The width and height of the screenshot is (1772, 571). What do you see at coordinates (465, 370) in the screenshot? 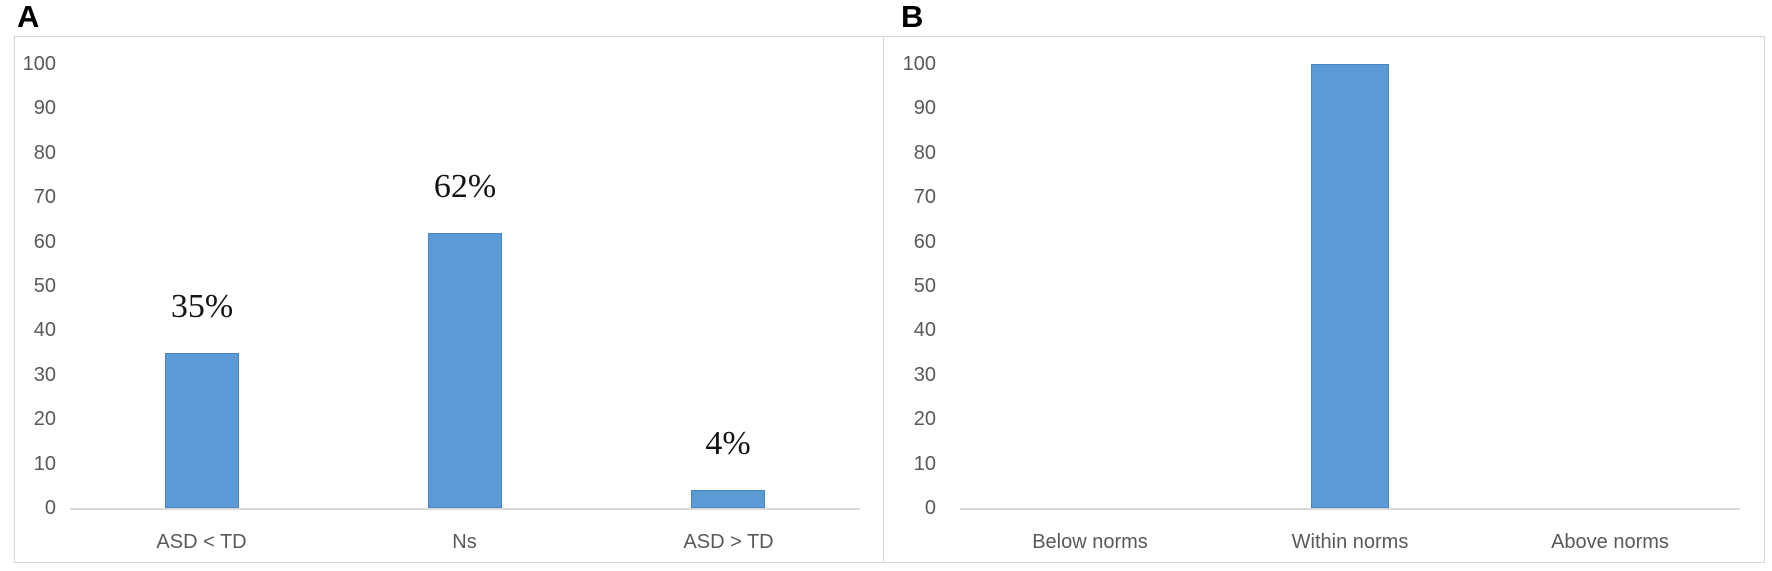
I see `bar-ns` at bounding box center [465, 370].